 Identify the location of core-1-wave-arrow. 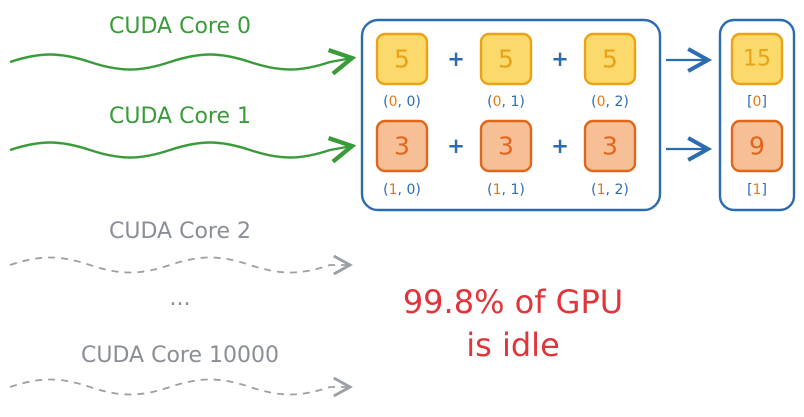
(183, 150).